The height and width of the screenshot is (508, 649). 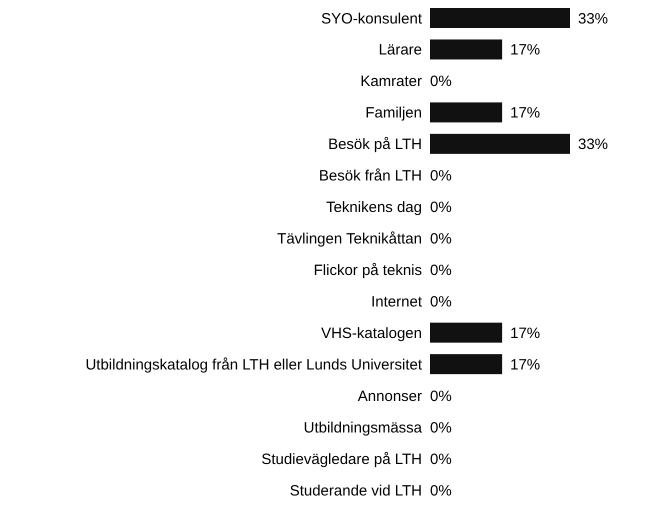 What do you see at coordinates (391, 81) in the screenshot?
I see `y-tick-label: Kamrater` at bounding box center [391, 81].